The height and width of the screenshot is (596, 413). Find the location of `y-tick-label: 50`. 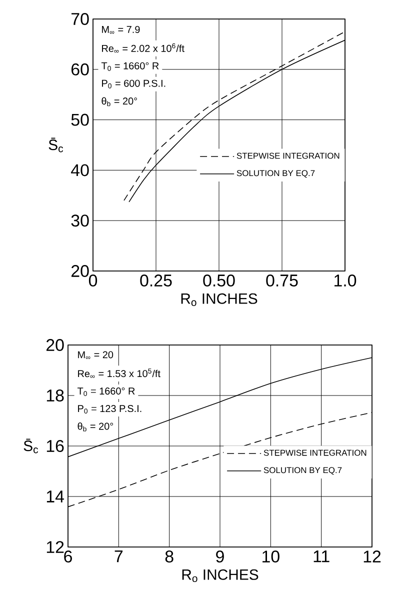

y-tick-label: 50 is located at coordinates (80, 120).